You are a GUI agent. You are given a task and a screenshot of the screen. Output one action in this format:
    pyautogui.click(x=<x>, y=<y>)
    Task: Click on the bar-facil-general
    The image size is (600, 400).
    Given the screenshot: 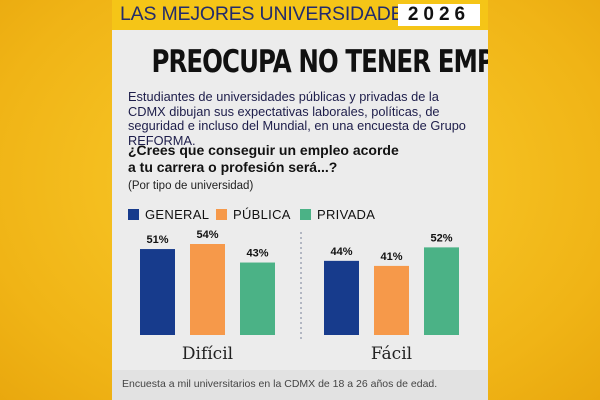 What is the action you would take?
    pyautogui.click(x=341, y=297)
    